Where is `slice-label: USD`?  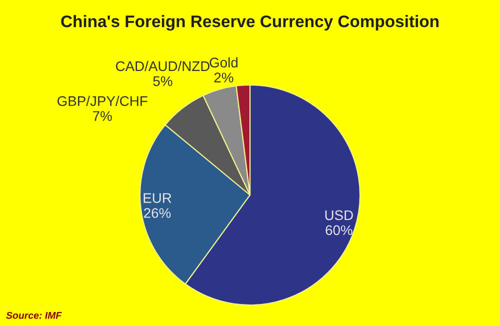 slice-label: USD is located at coordinates (339, 215).